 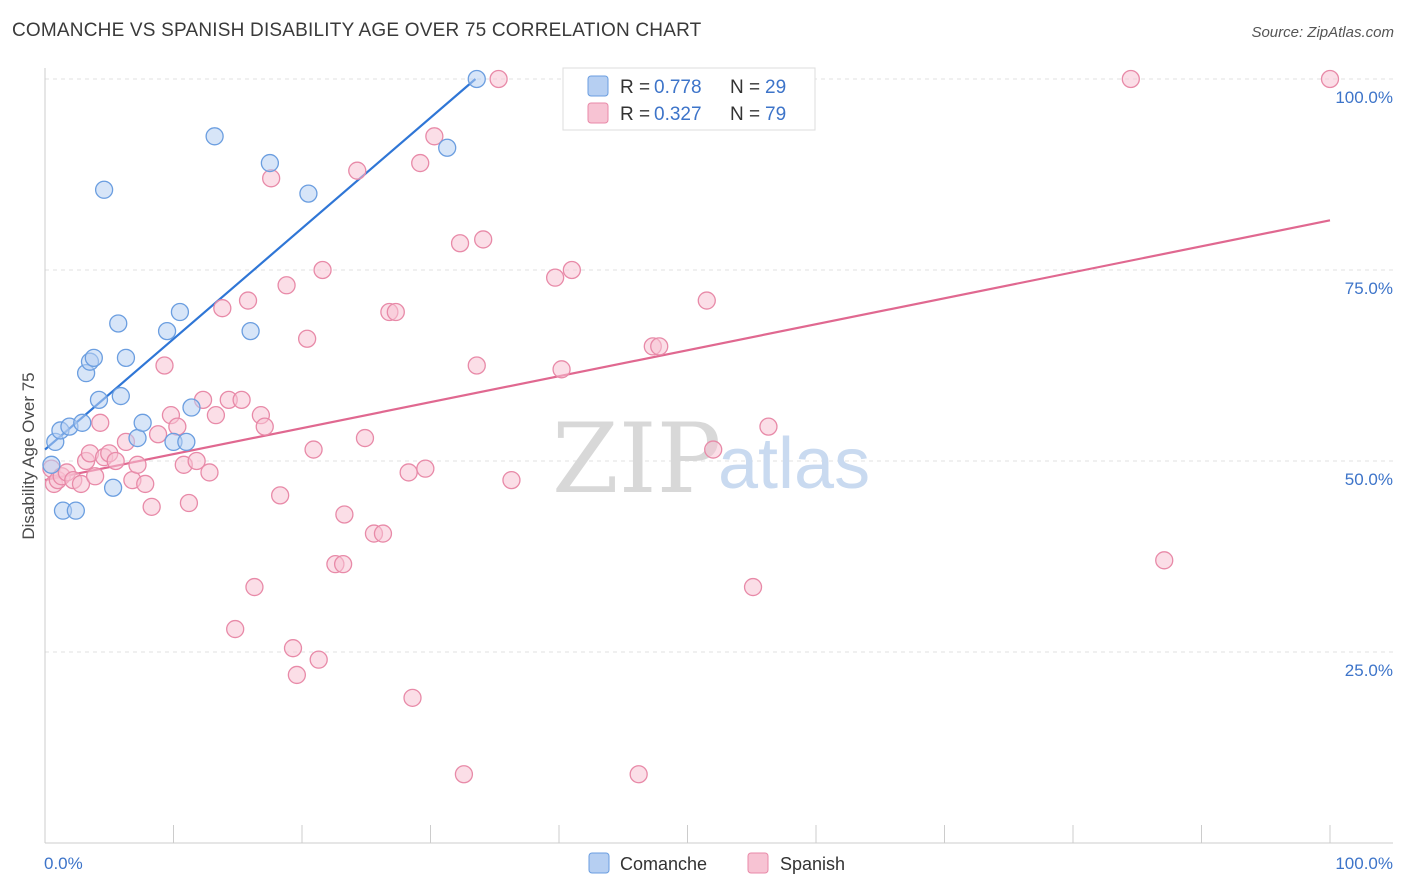 What do you see at coordinates (678, 114) in the screenshot?
I see `legend-r-value-spanish: 0.327` at bounding box center [678, 114].